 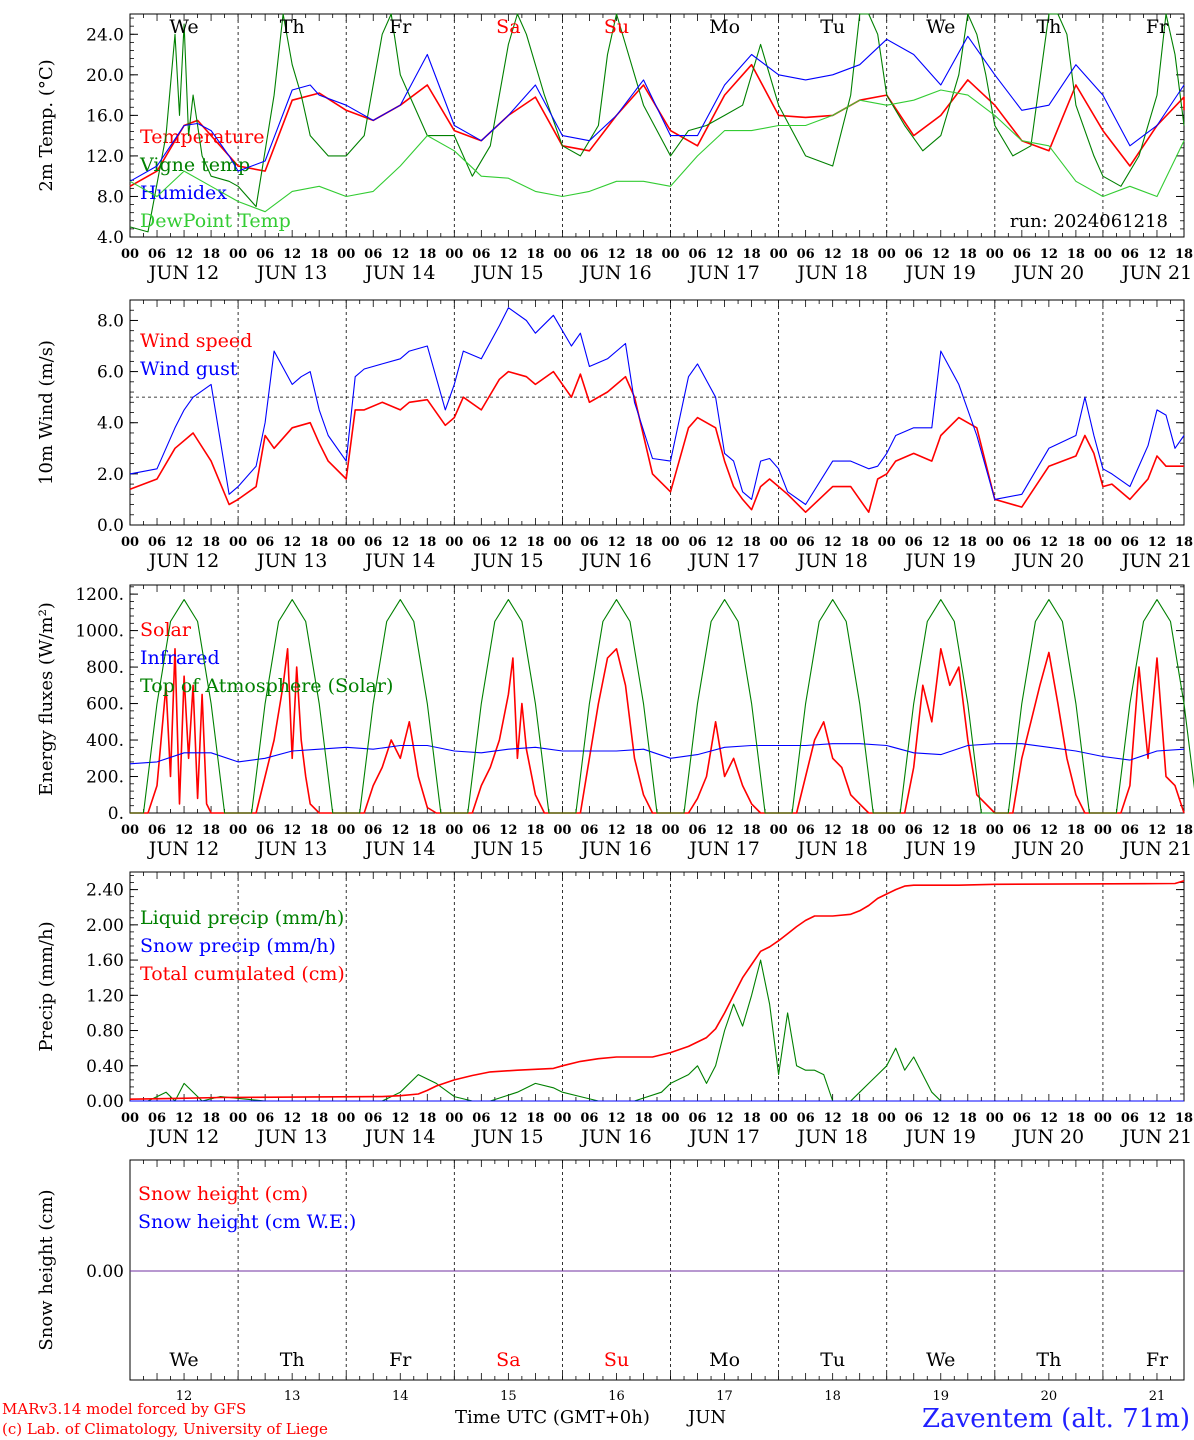 What do you see at coordinates (831, 1137) in the screenshot?
I see `date-label: JUN 18` at bounding box center [831, 1137].